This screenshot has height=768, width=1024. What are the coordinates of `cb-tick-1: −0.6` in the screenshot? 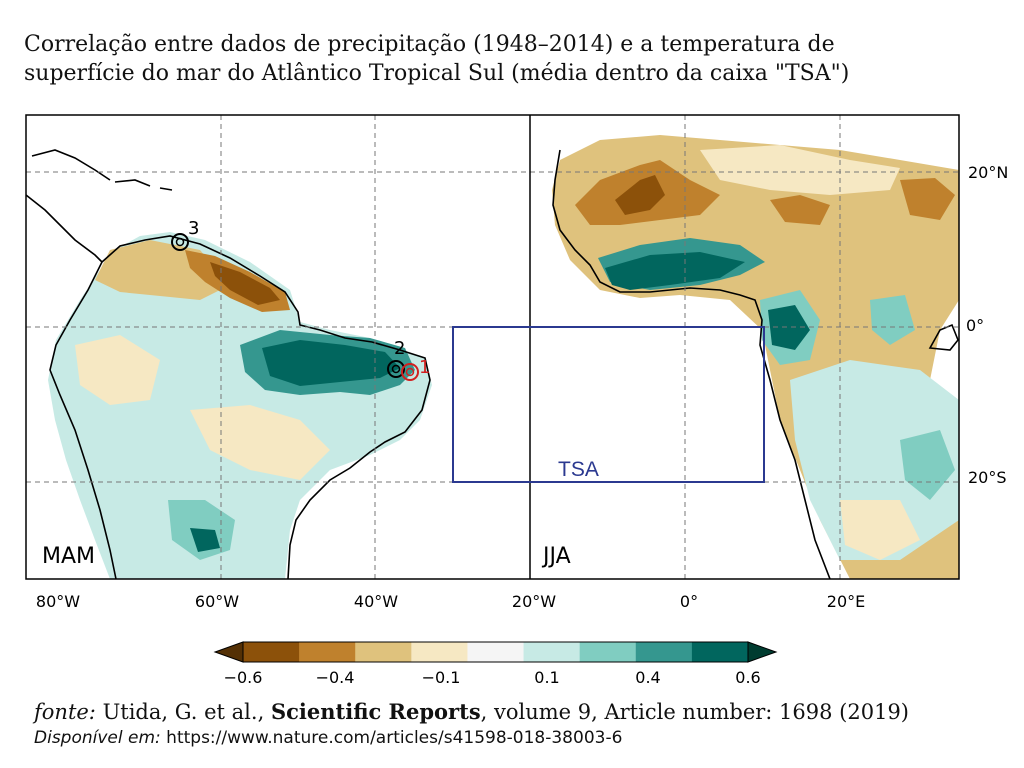 It's located at (243, 677).